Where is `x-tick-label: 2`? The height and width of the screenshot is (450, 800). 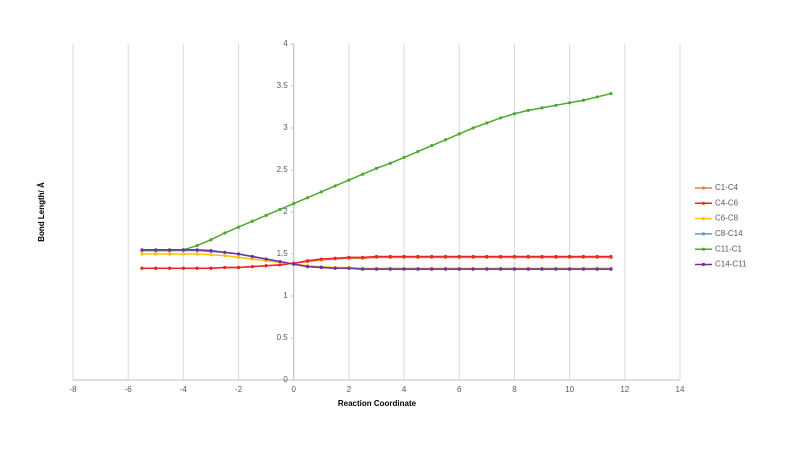 x-tick-label: 2 is located at coordinates (349, 389).